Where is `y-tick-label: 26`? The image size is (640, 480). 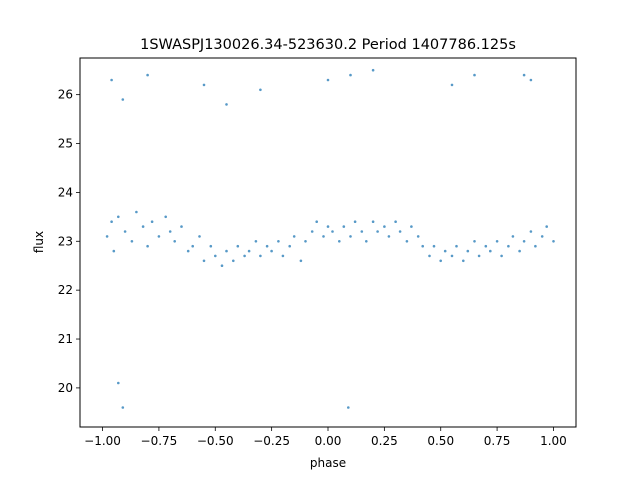
y-tick-label: 26 is located at coordinates (65, 95).